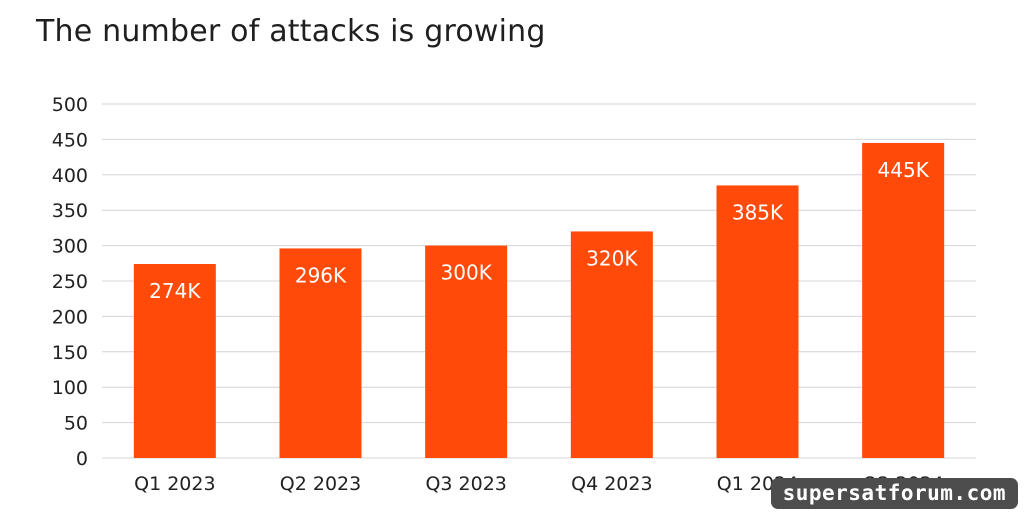  I want to click on y-axis-ticks: 0 50 100 150 200 250 300 350 400 450 500, so click(70, 282).